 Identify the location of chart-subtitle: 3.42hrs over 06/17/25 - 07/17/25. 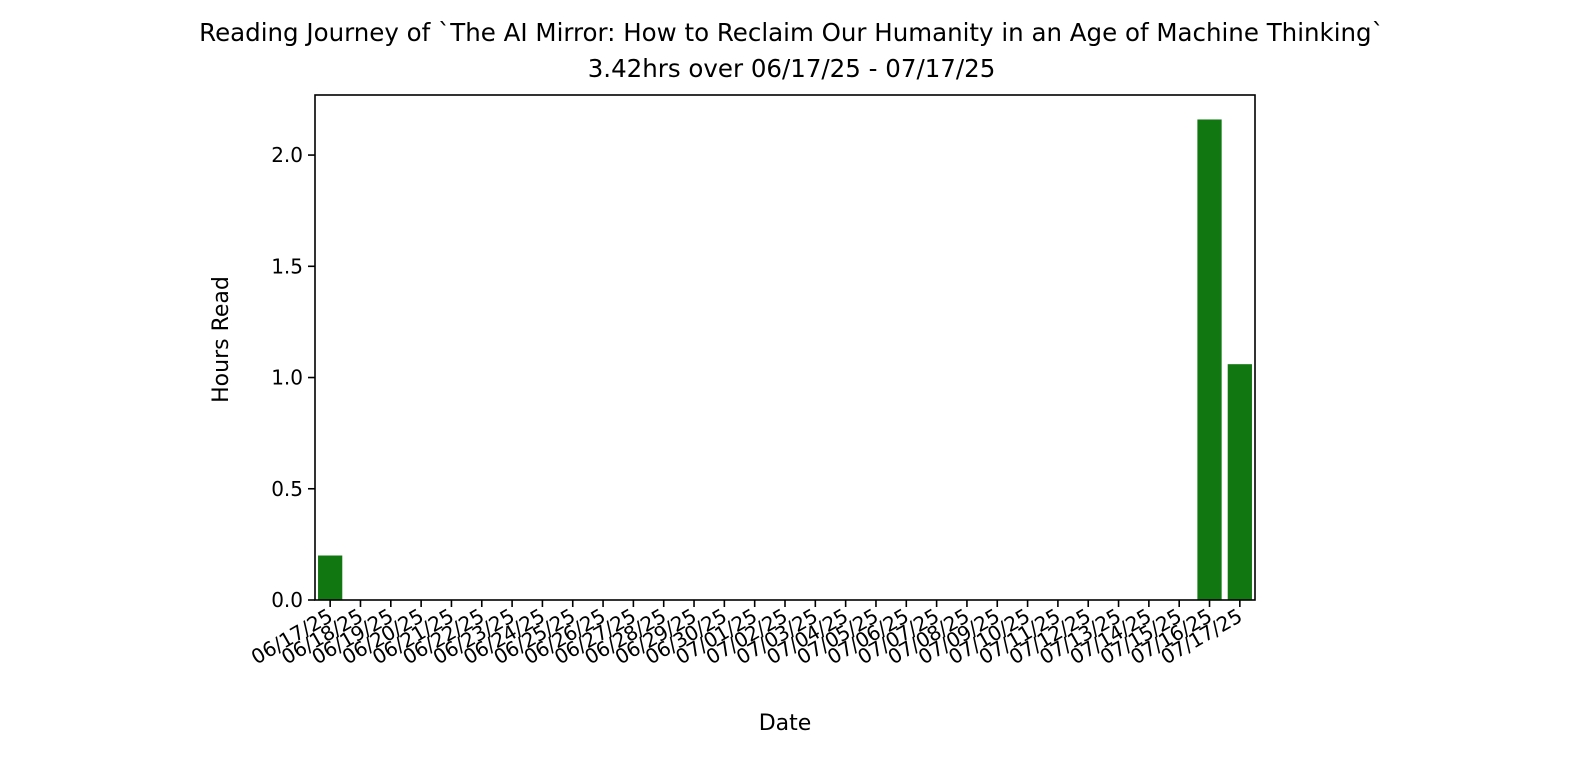
(791, 68).